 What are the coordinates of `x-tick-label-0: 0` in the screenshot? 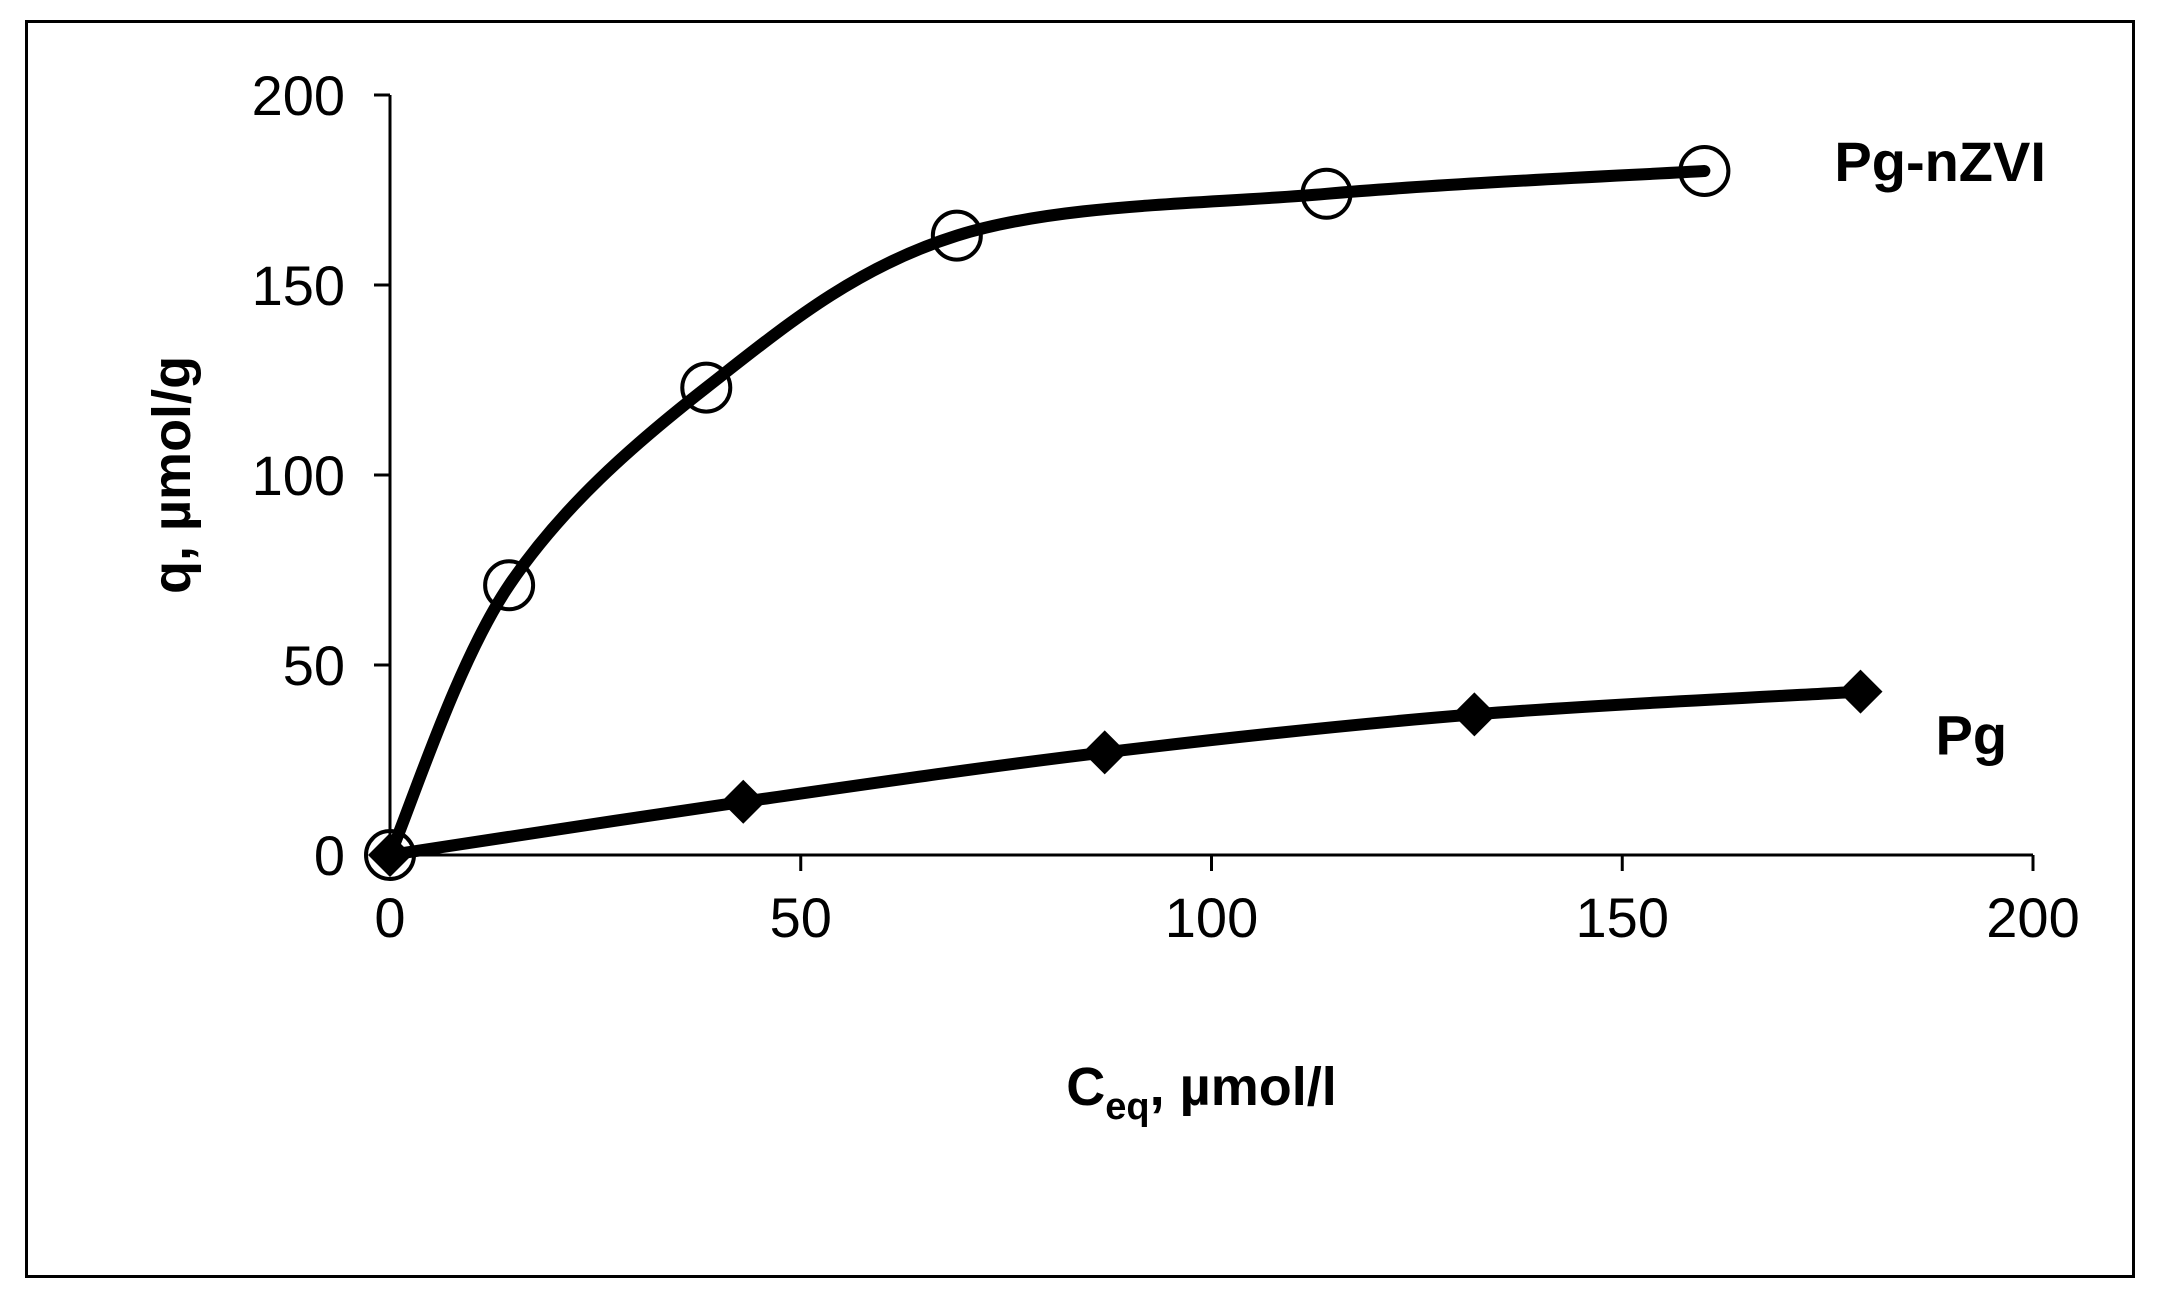 It's located at (389, 917).